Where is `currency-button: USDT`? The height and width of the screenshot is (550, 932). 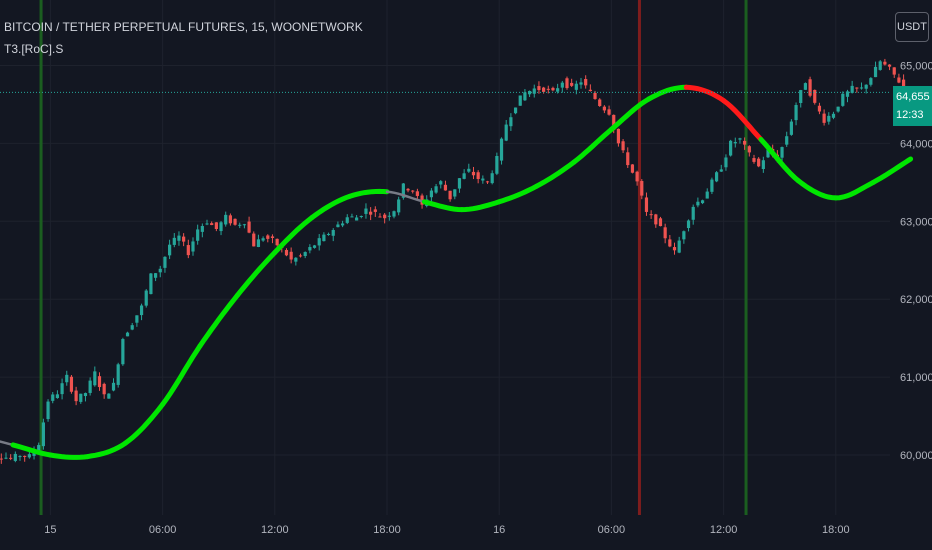 currency-button: USDT is located at coordinates (912, 27).